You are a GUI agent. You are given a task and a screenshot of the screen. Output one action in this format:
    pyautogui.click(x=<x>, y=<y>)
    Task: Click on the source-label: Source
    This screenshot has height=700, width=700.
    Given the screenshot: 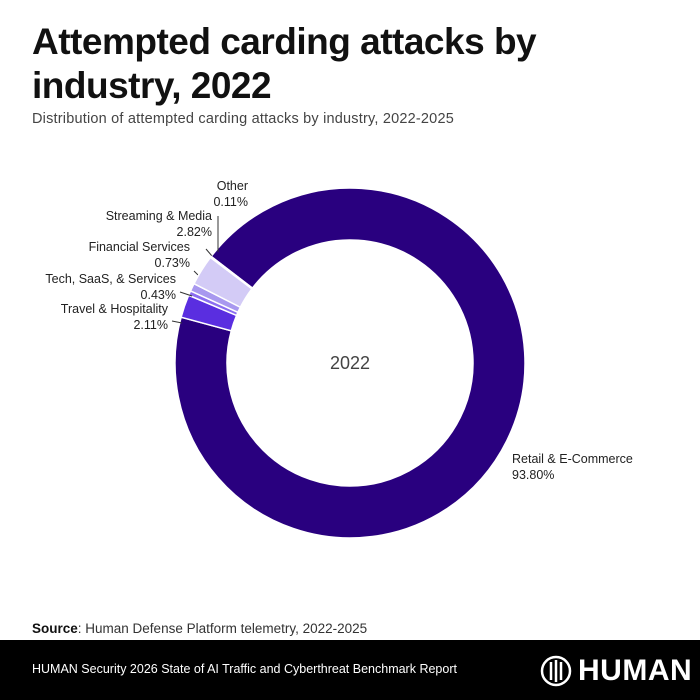 What is the action you would take?
    pyautogui.click(x=55, y=628)
    